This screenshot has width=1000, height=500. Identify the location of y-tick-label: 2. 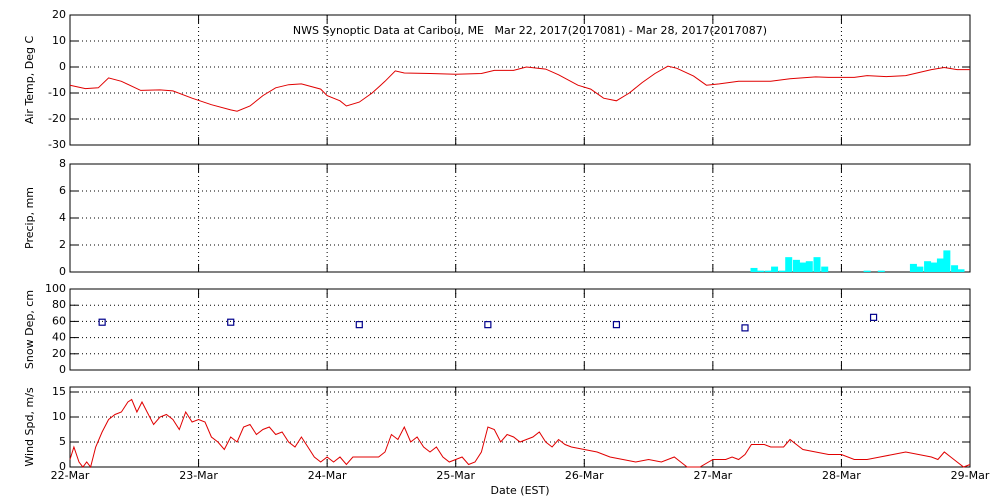
(62, 244).